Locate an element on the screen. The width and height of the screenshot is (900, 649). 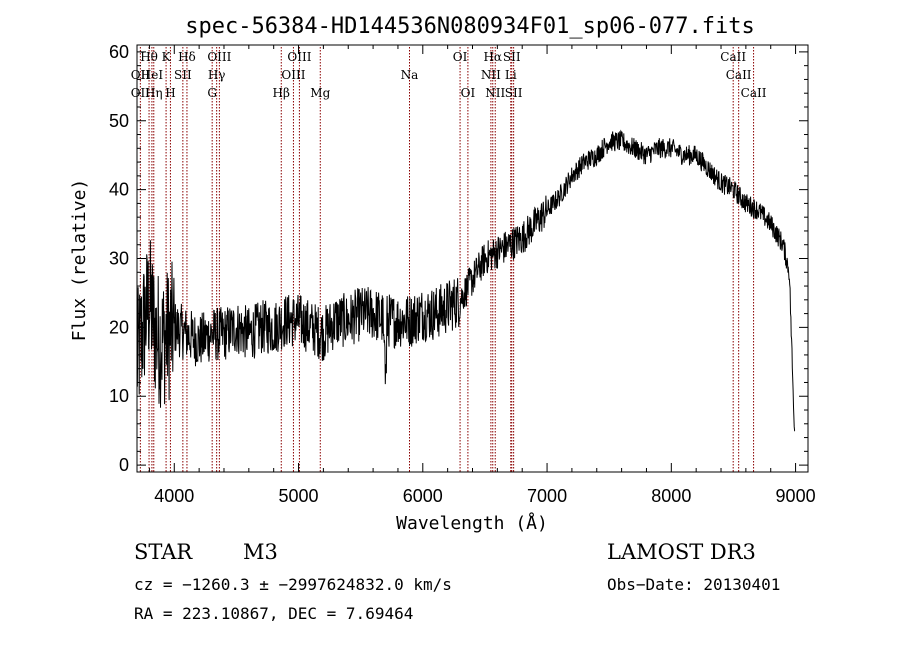
x-axis-label: Wavelength (Å) is located at coordinates (472, 523).